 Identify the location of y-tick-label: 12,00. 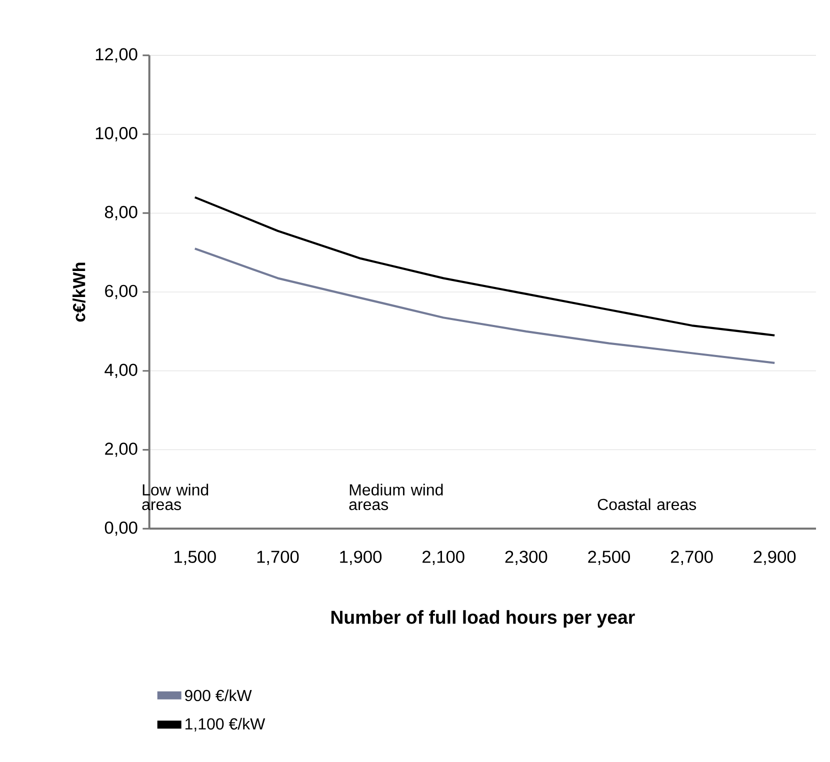
(117, 55).